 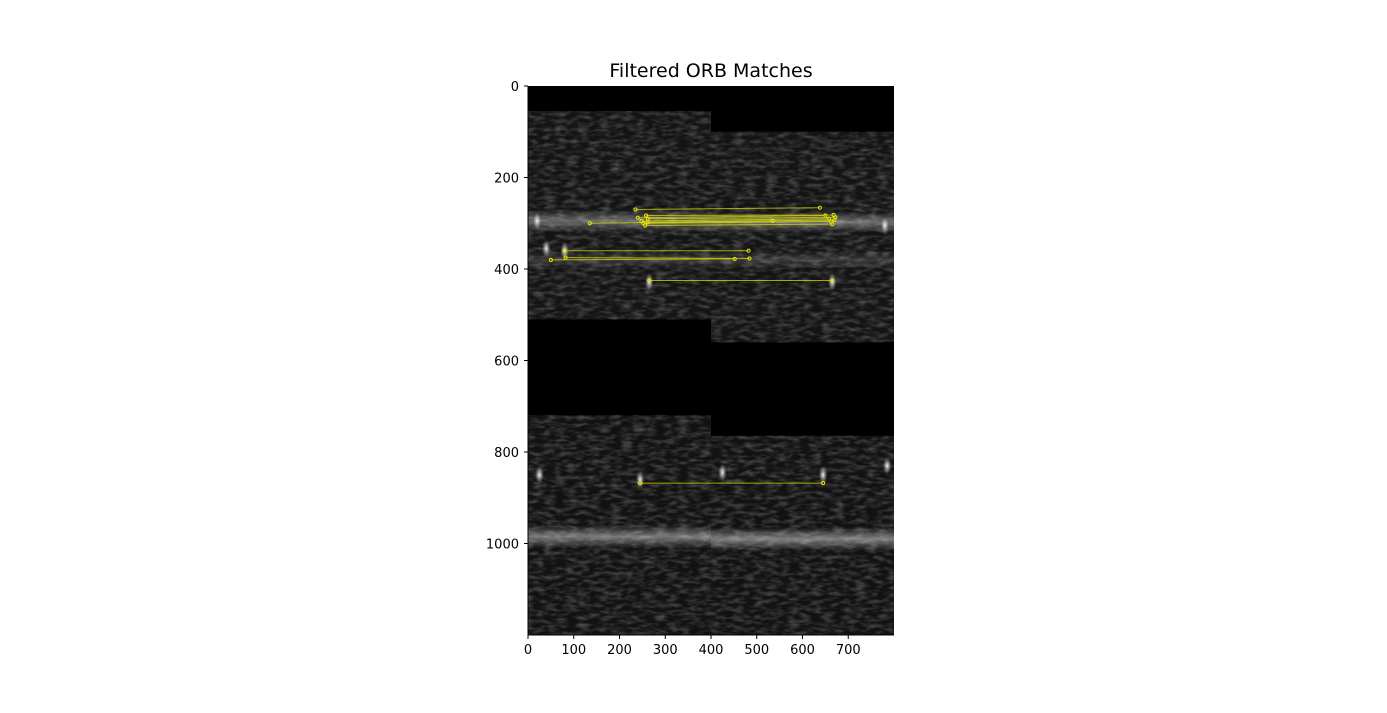 I want to click on chart-title: Filtered ORB Matches, so click(x=710, y=71).